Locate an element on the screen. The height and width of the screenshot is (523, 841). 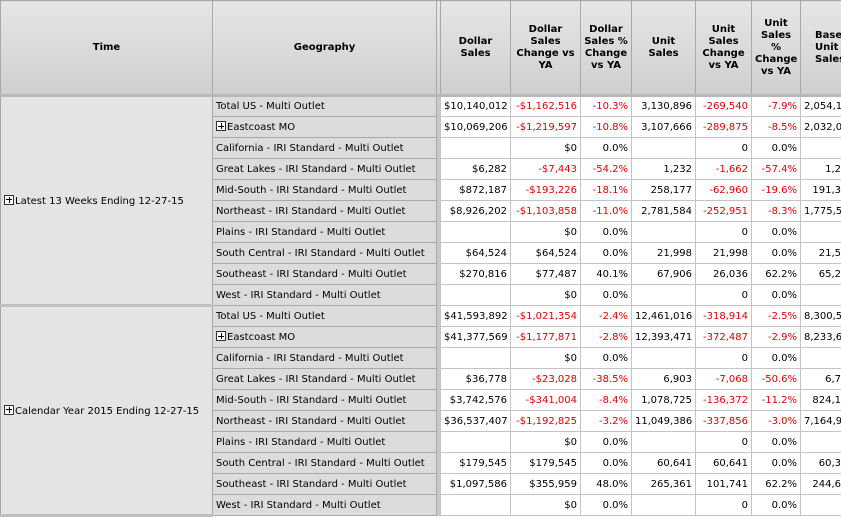
column-header-text: Dollar Sales Change vs YA is located at coordinates (545, 47).